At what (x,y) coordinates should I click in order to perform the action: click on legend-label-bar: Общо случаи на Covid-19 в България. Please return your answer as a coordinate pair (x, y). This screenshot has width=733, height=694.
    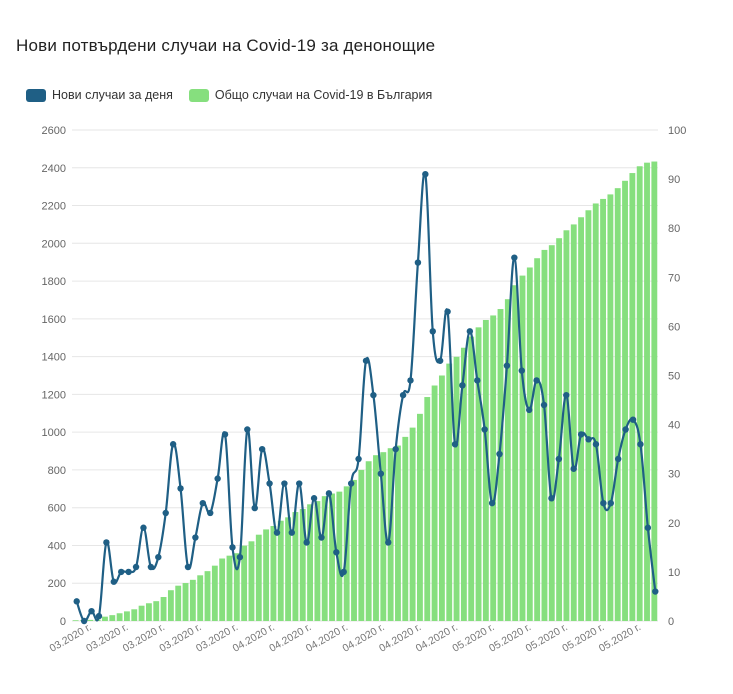
    Looking at the image, I should click on (323, 95).